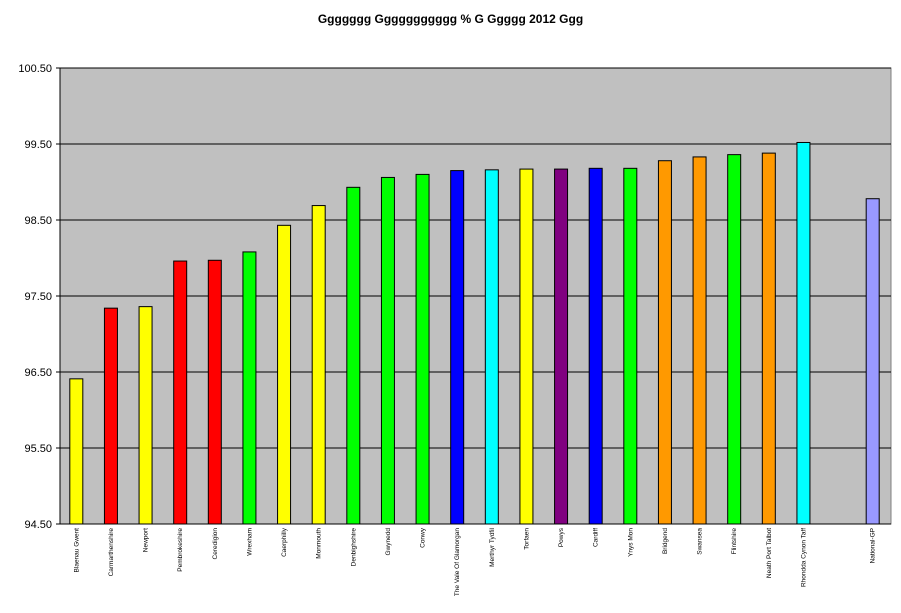  Describe the element at coordinates (873, 545) in the screenshot. I see `x-tick-label: National-GP` at that location.